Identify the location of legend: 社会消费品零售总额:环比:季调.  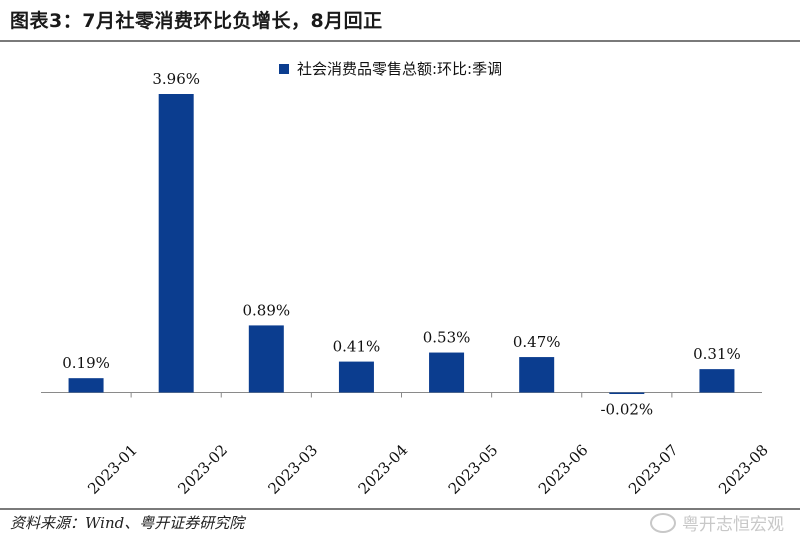
(390, 68).